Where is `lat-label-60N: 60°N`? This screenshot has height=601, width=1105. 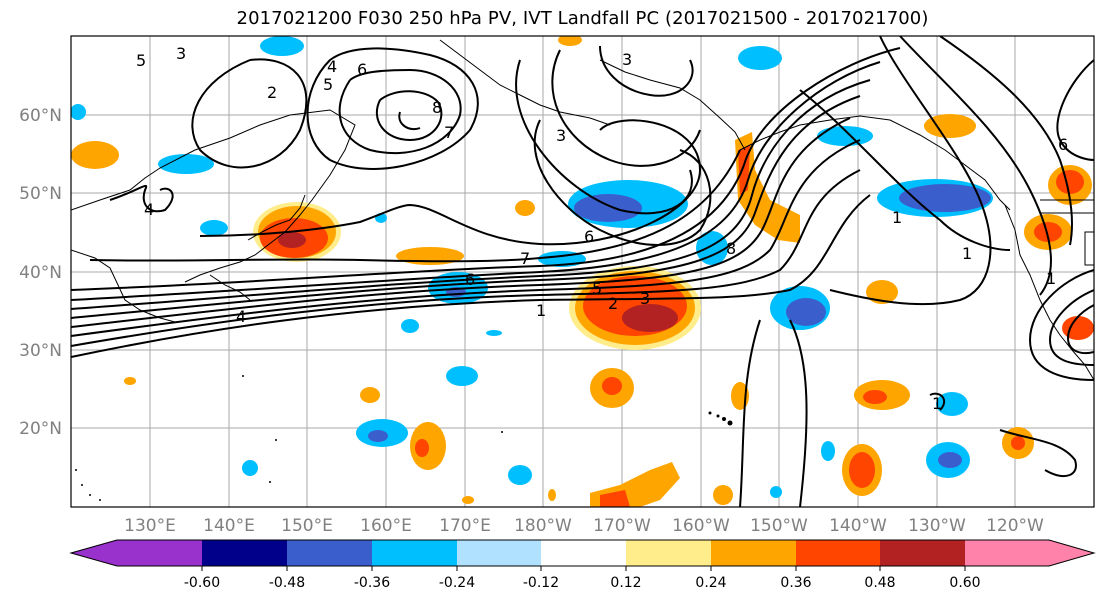
lat-label-60N: 60°N is located at coordinates (40, 116).